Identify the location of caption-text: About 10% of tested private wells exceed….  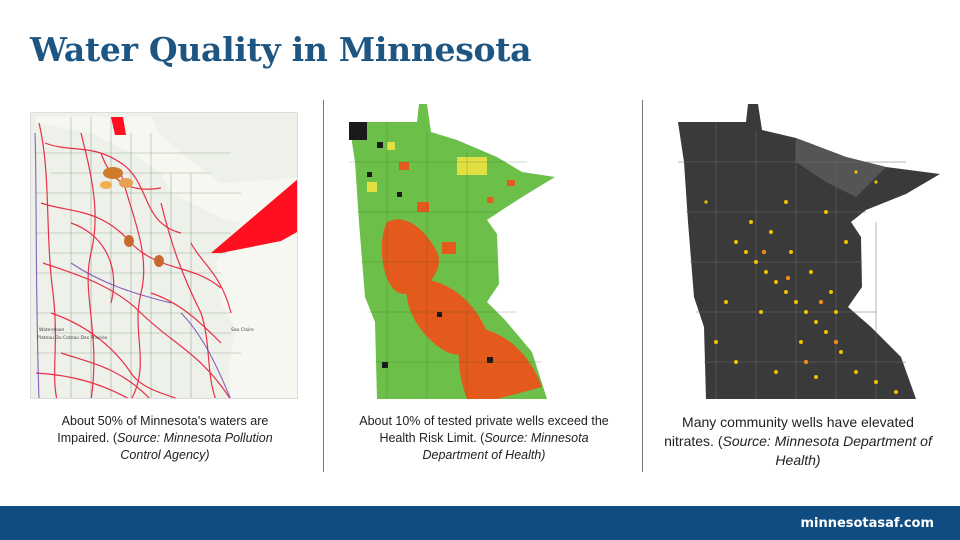
(484, 429).